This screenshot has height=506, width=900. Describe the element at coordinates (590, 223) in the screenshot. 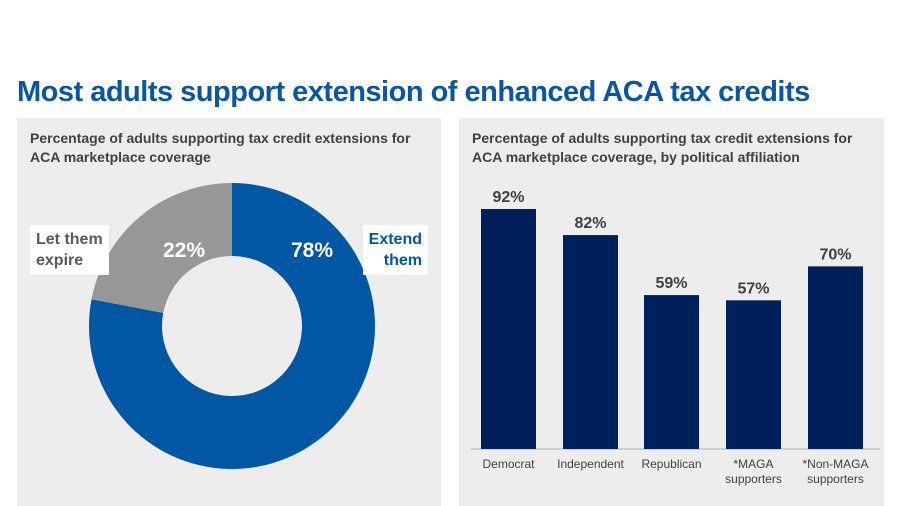

I see `bar-value-label: 82%` at that location.